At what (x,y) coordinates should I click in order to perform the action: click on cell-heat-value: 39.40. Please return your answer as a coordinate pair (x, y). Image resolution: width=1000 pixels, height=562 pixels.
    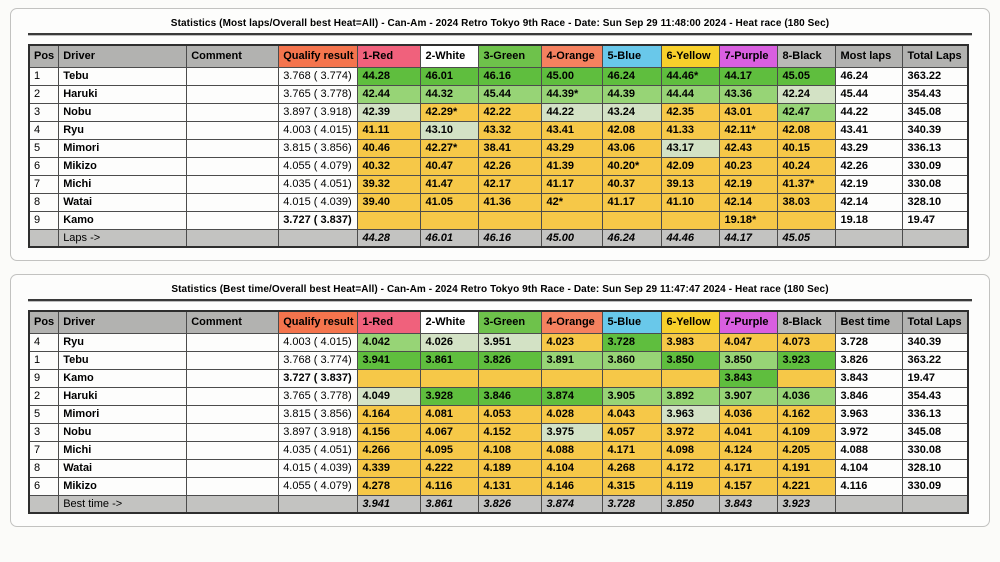
    Looking at the image, I should click on (389, 202).